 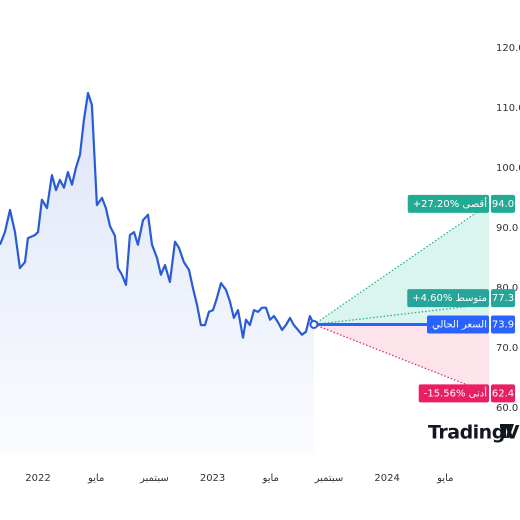 I want to click on x-tick-label: 2024, so click(x=386, y=478).